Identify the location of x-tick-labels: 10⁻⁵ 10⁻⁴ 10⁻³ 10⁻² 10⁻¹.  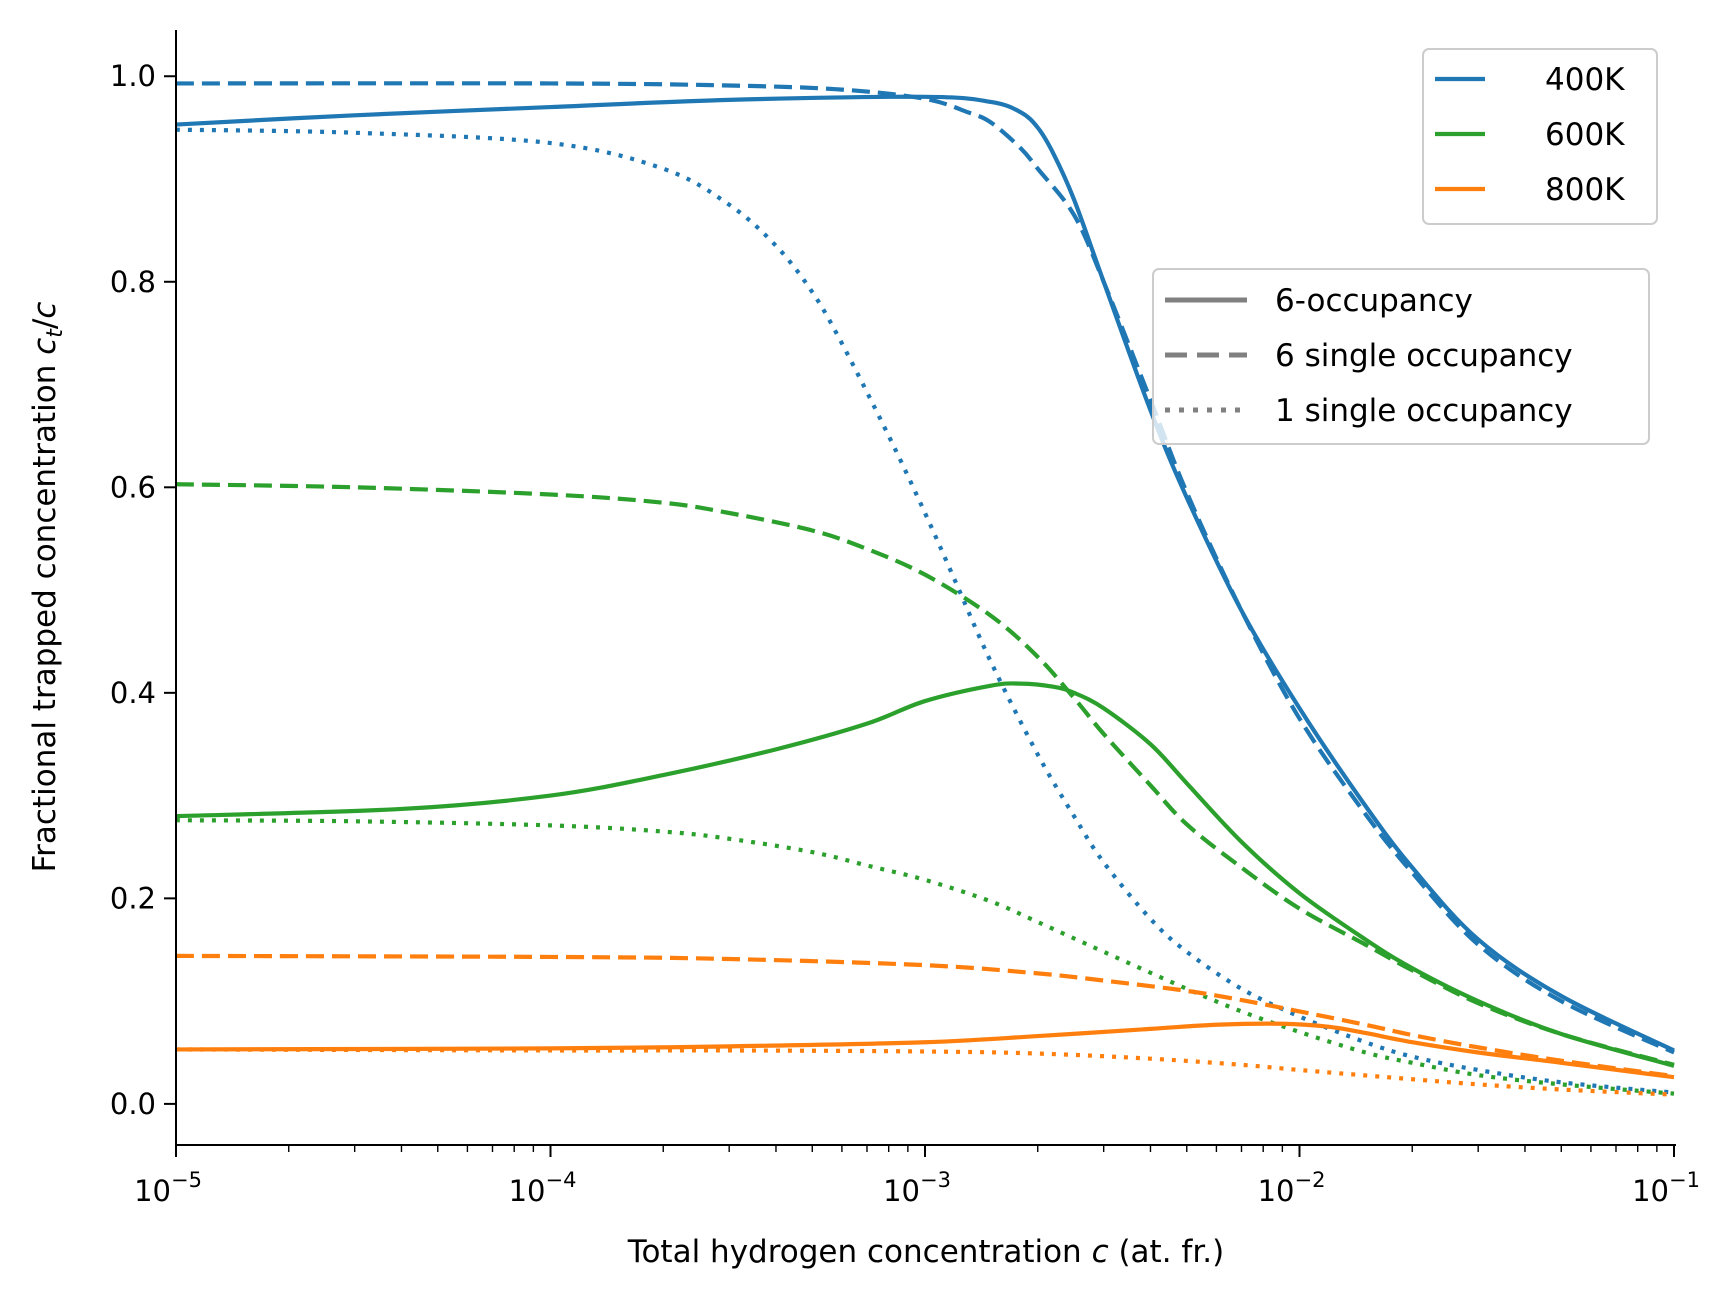
(917, 1188).